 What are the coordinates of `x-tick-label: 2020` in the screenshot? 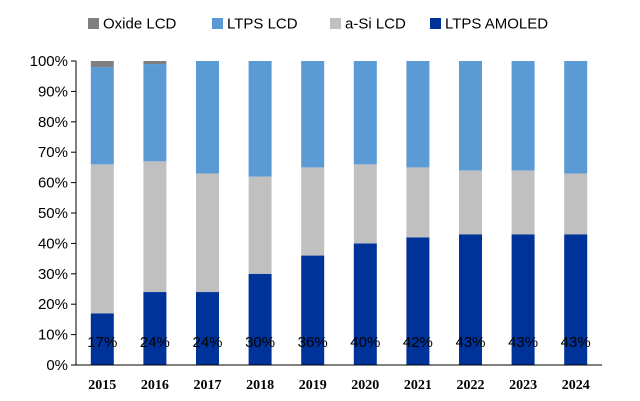 It's located at (365, 385).